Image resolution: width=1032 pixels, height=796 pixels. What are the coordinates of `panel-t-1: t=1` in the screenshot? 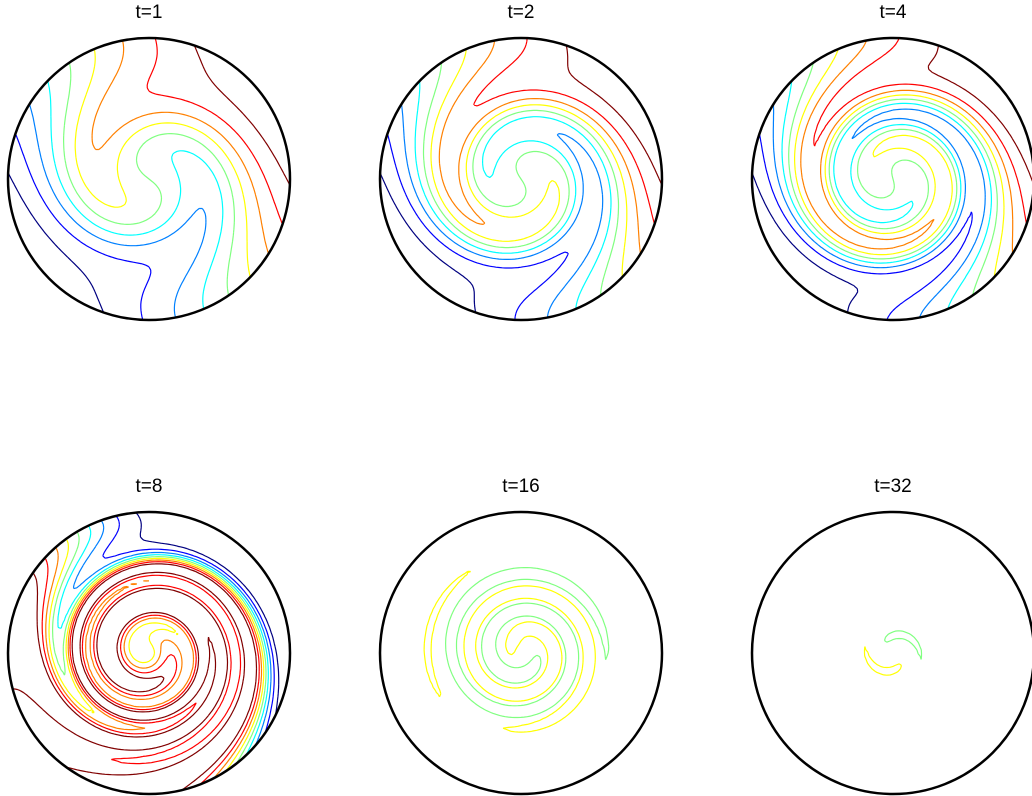 It's located at (149, 162).